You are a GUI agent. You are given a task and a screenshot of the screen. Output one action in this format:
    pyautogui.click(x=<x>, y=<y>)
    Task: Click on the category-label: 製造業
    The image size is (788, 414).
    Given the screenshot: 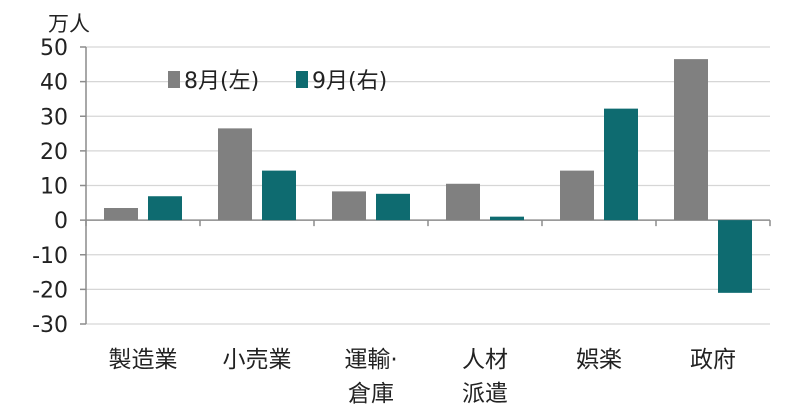 What is the action you would take?
    pyautogui.click(x=143, y=360)
    